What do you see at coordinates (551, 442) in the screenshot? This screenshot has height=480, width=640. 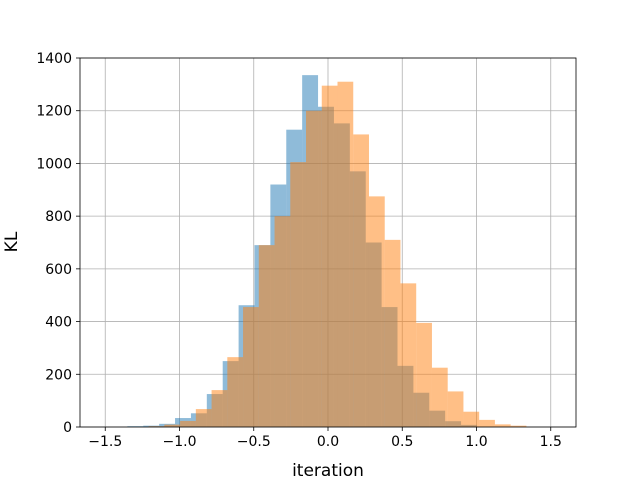 I see `x-tick-label: 1.5` at bounding box center [551, 442].